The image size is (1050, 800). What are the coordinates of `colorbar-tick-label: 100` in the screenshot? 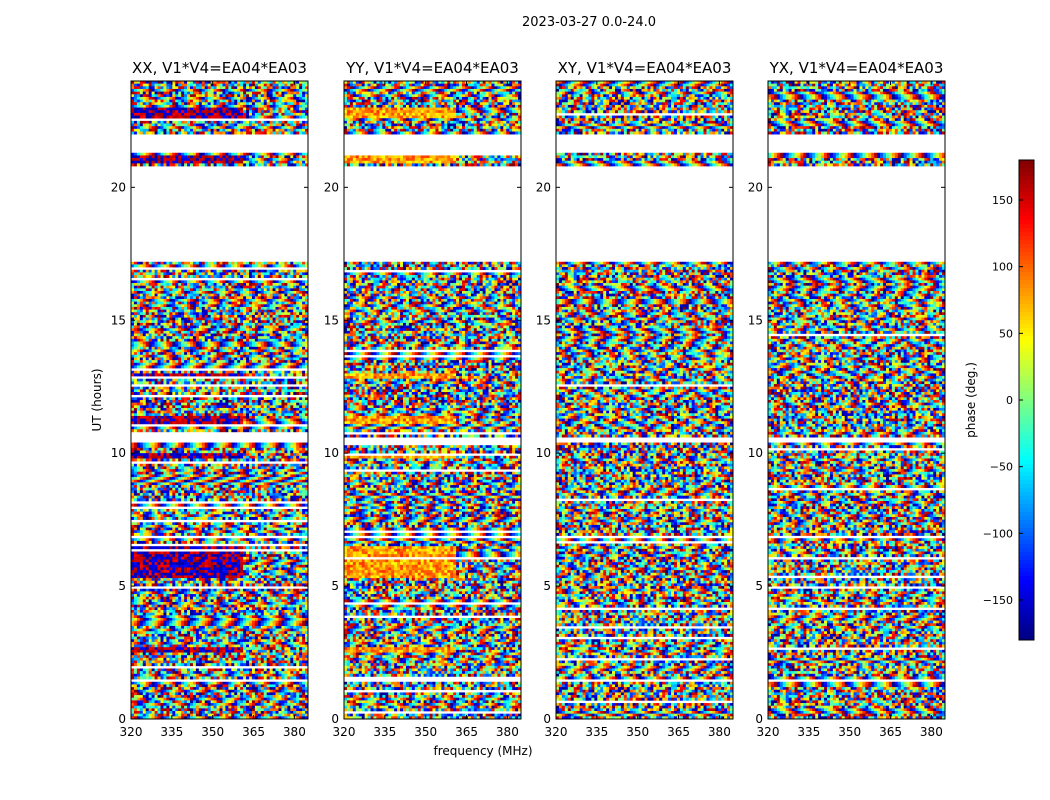 It's located at (1002, 267).